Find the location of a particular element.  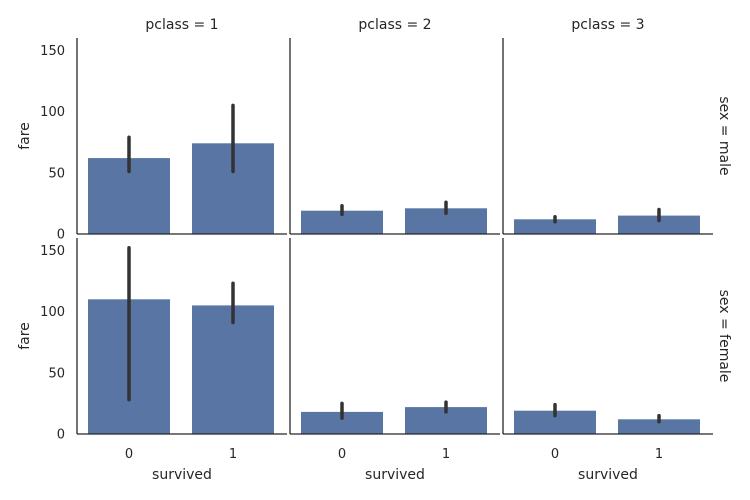

facet-col-title: pclass = 2 is located at coordinates (394, 25).